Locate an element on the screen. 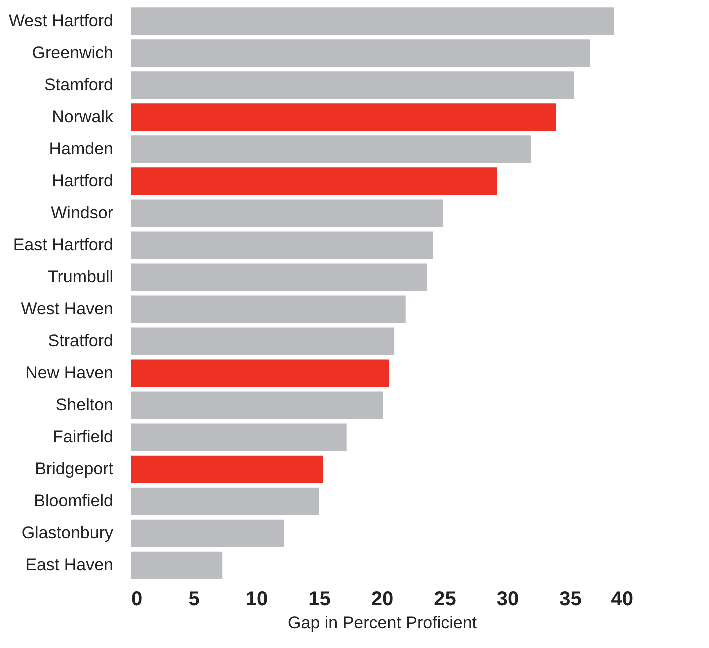  y-tick-label: New Haven is located at coordinates (70, 373).